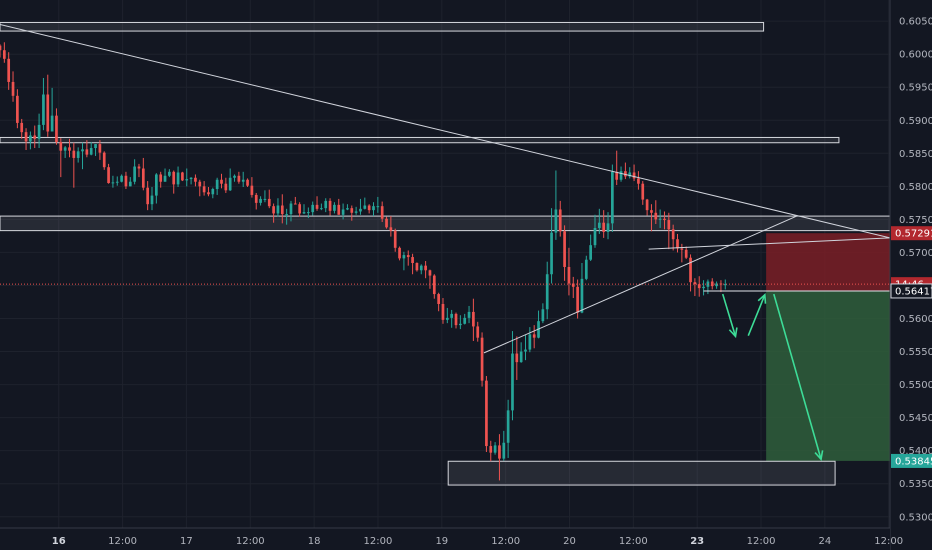 The image size is (932, 550). I want to click on price-tag, so click(911, 233).